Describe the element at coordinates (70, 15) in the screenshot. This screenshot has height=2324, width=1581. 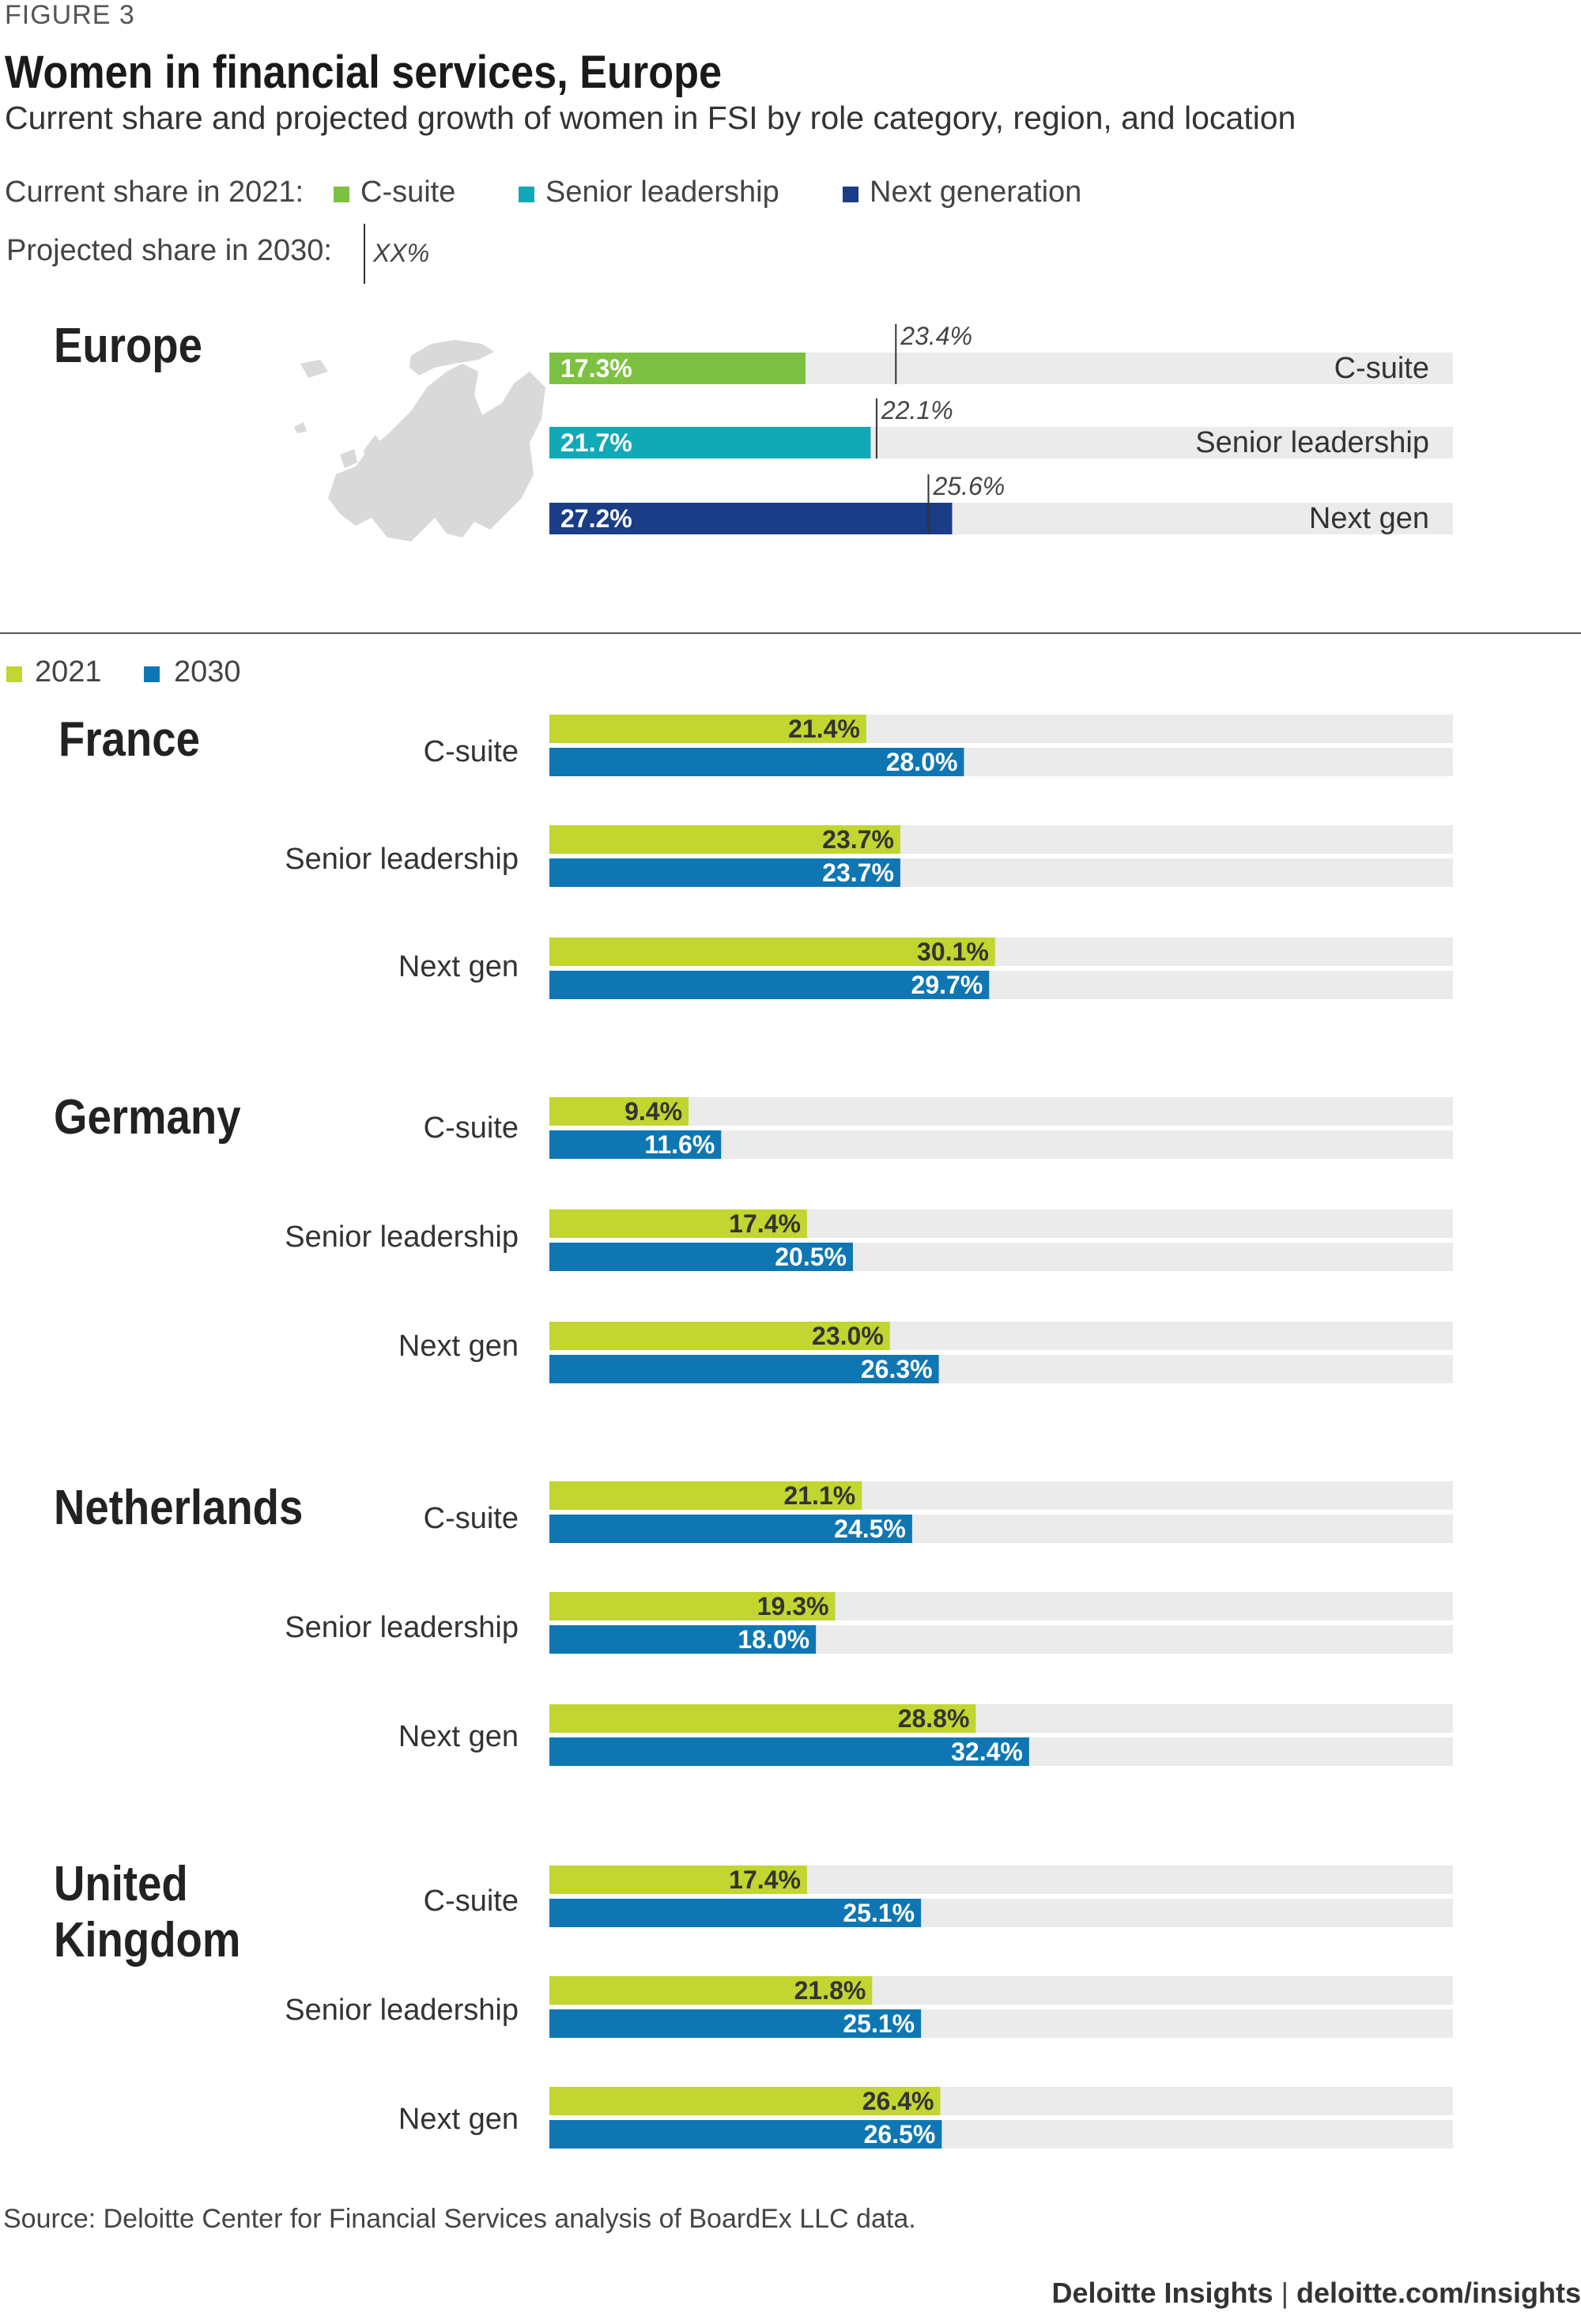
I see `figure-label: FIGURE 3` at that location.